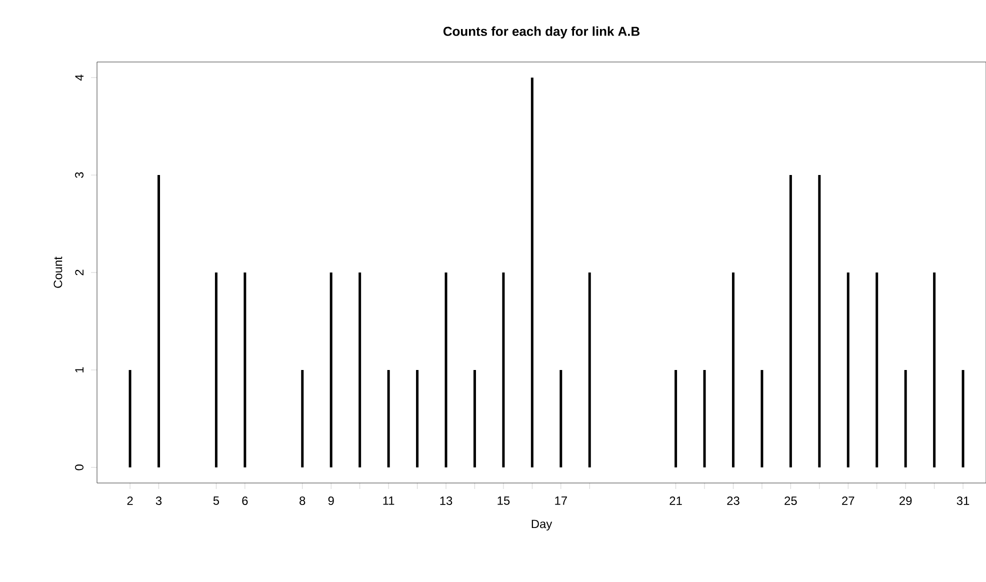 This screenshot has height=582, width=986. What do you see at coordinates (541, 32) in the screenshot?
I see `chart-title: Counts for each day for link A.B` at bounding box center [541, 32].